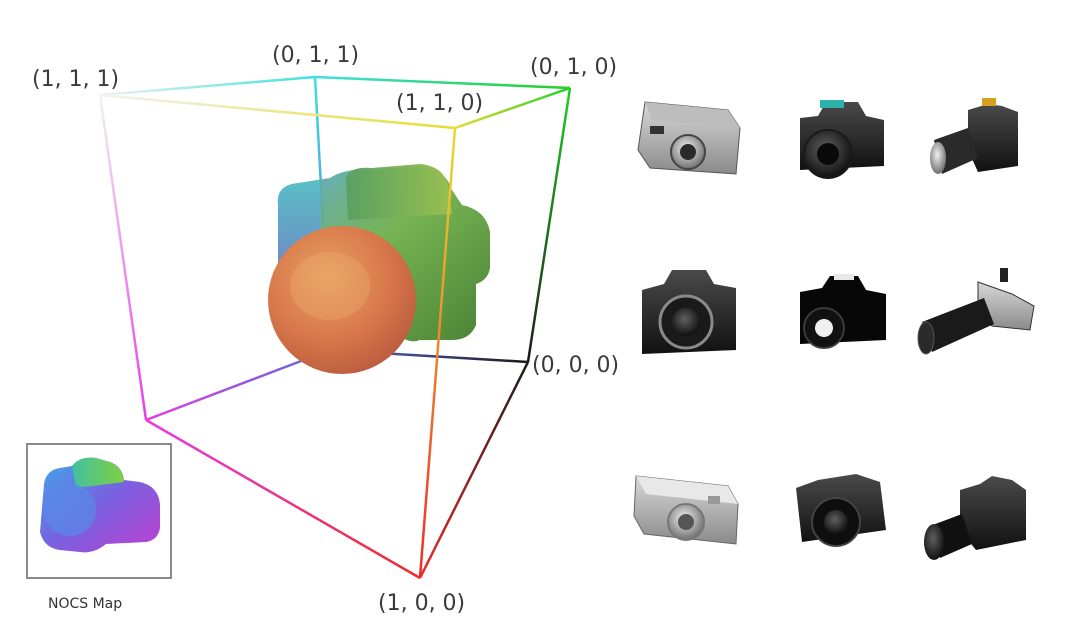 This screenshot has height=630, width=1080. Describe the element at coordinates (575, 365) in the screenshot. I see `corner-label-000: (0, 0, 0)` at that location.